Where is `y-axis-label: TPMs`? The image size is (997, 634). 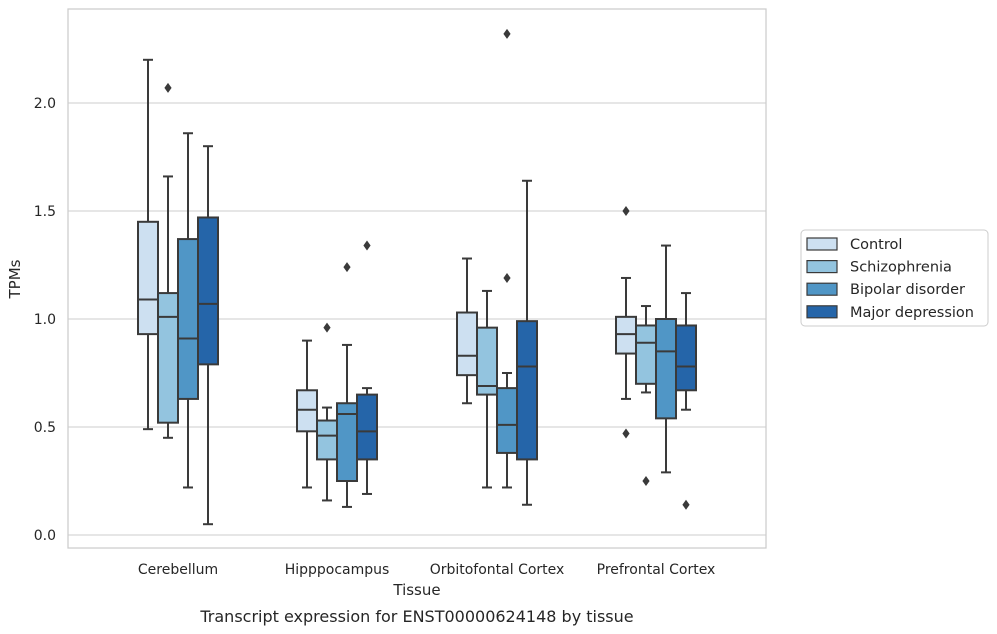
y-axis-label: TPMs is located at coordinates (15, 279).